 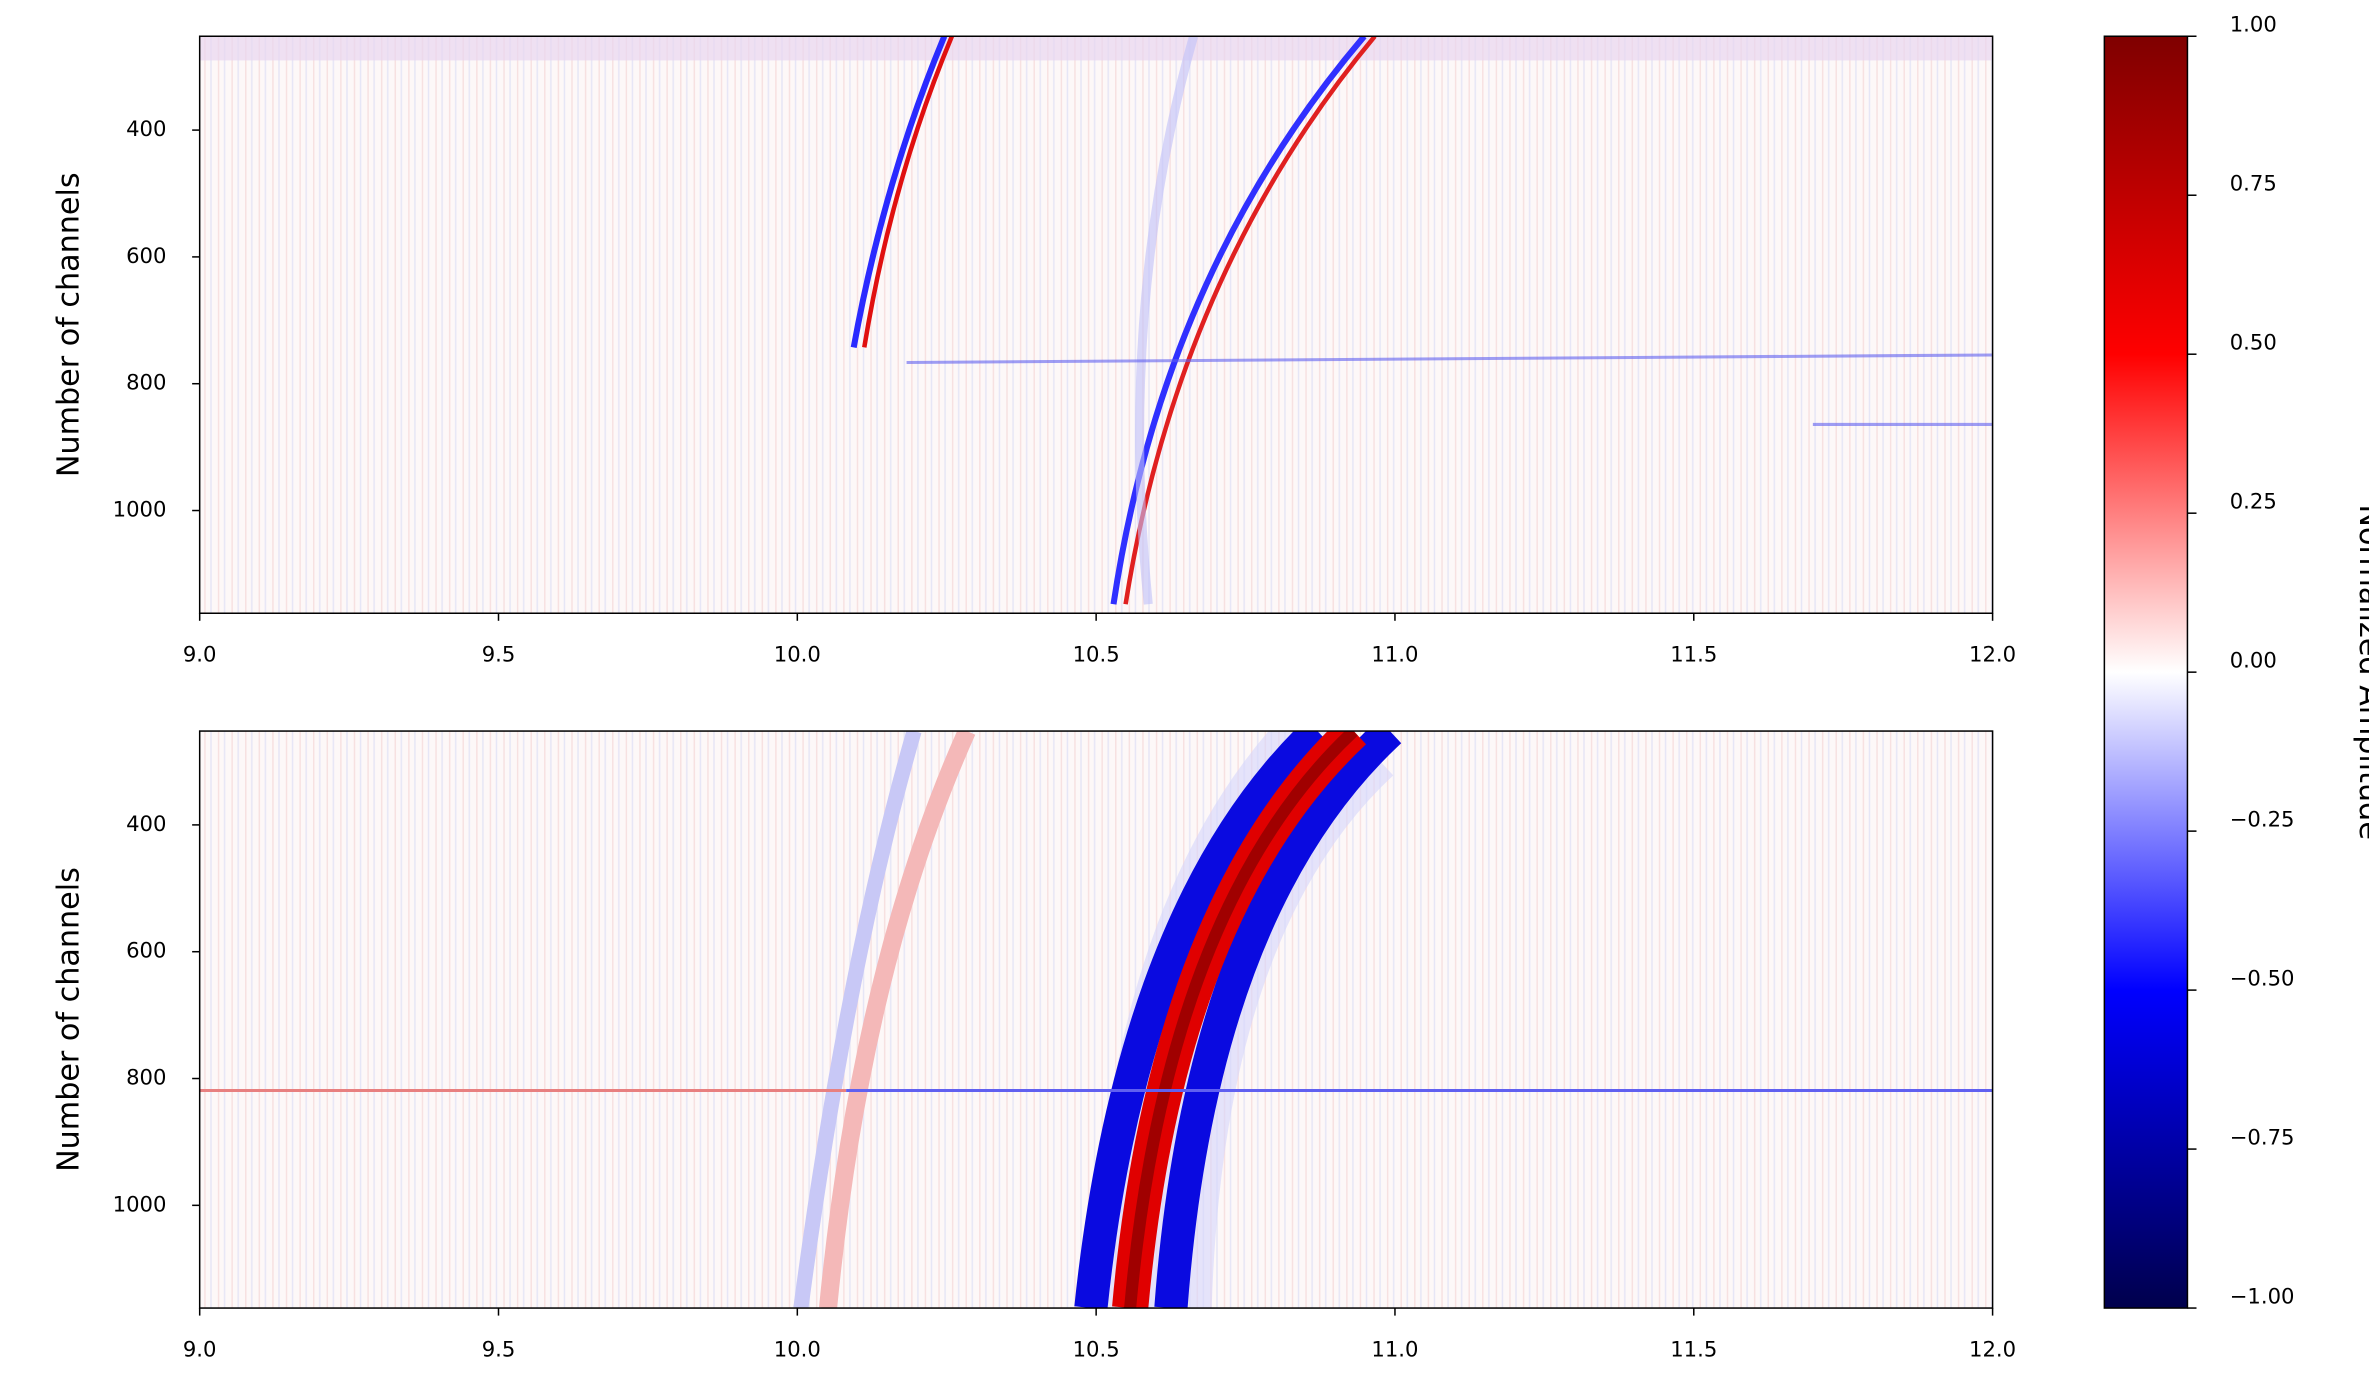 What do you see at coordinates (2146, 672) in the screenshot?
I see `colorbar` at bounding box center [2146, 672].